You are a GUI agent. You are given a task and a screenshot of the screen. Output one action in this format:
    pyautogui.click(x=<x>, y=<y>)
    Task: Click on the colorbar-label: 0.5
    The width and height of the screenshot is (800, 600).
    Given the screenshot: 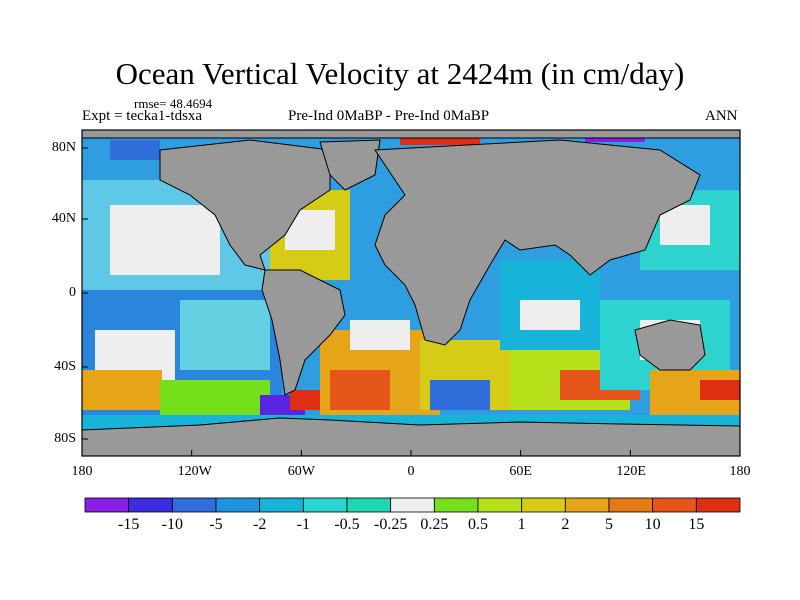 What is the action you would take?
    pyautogui.click(x=478, y=524)
    